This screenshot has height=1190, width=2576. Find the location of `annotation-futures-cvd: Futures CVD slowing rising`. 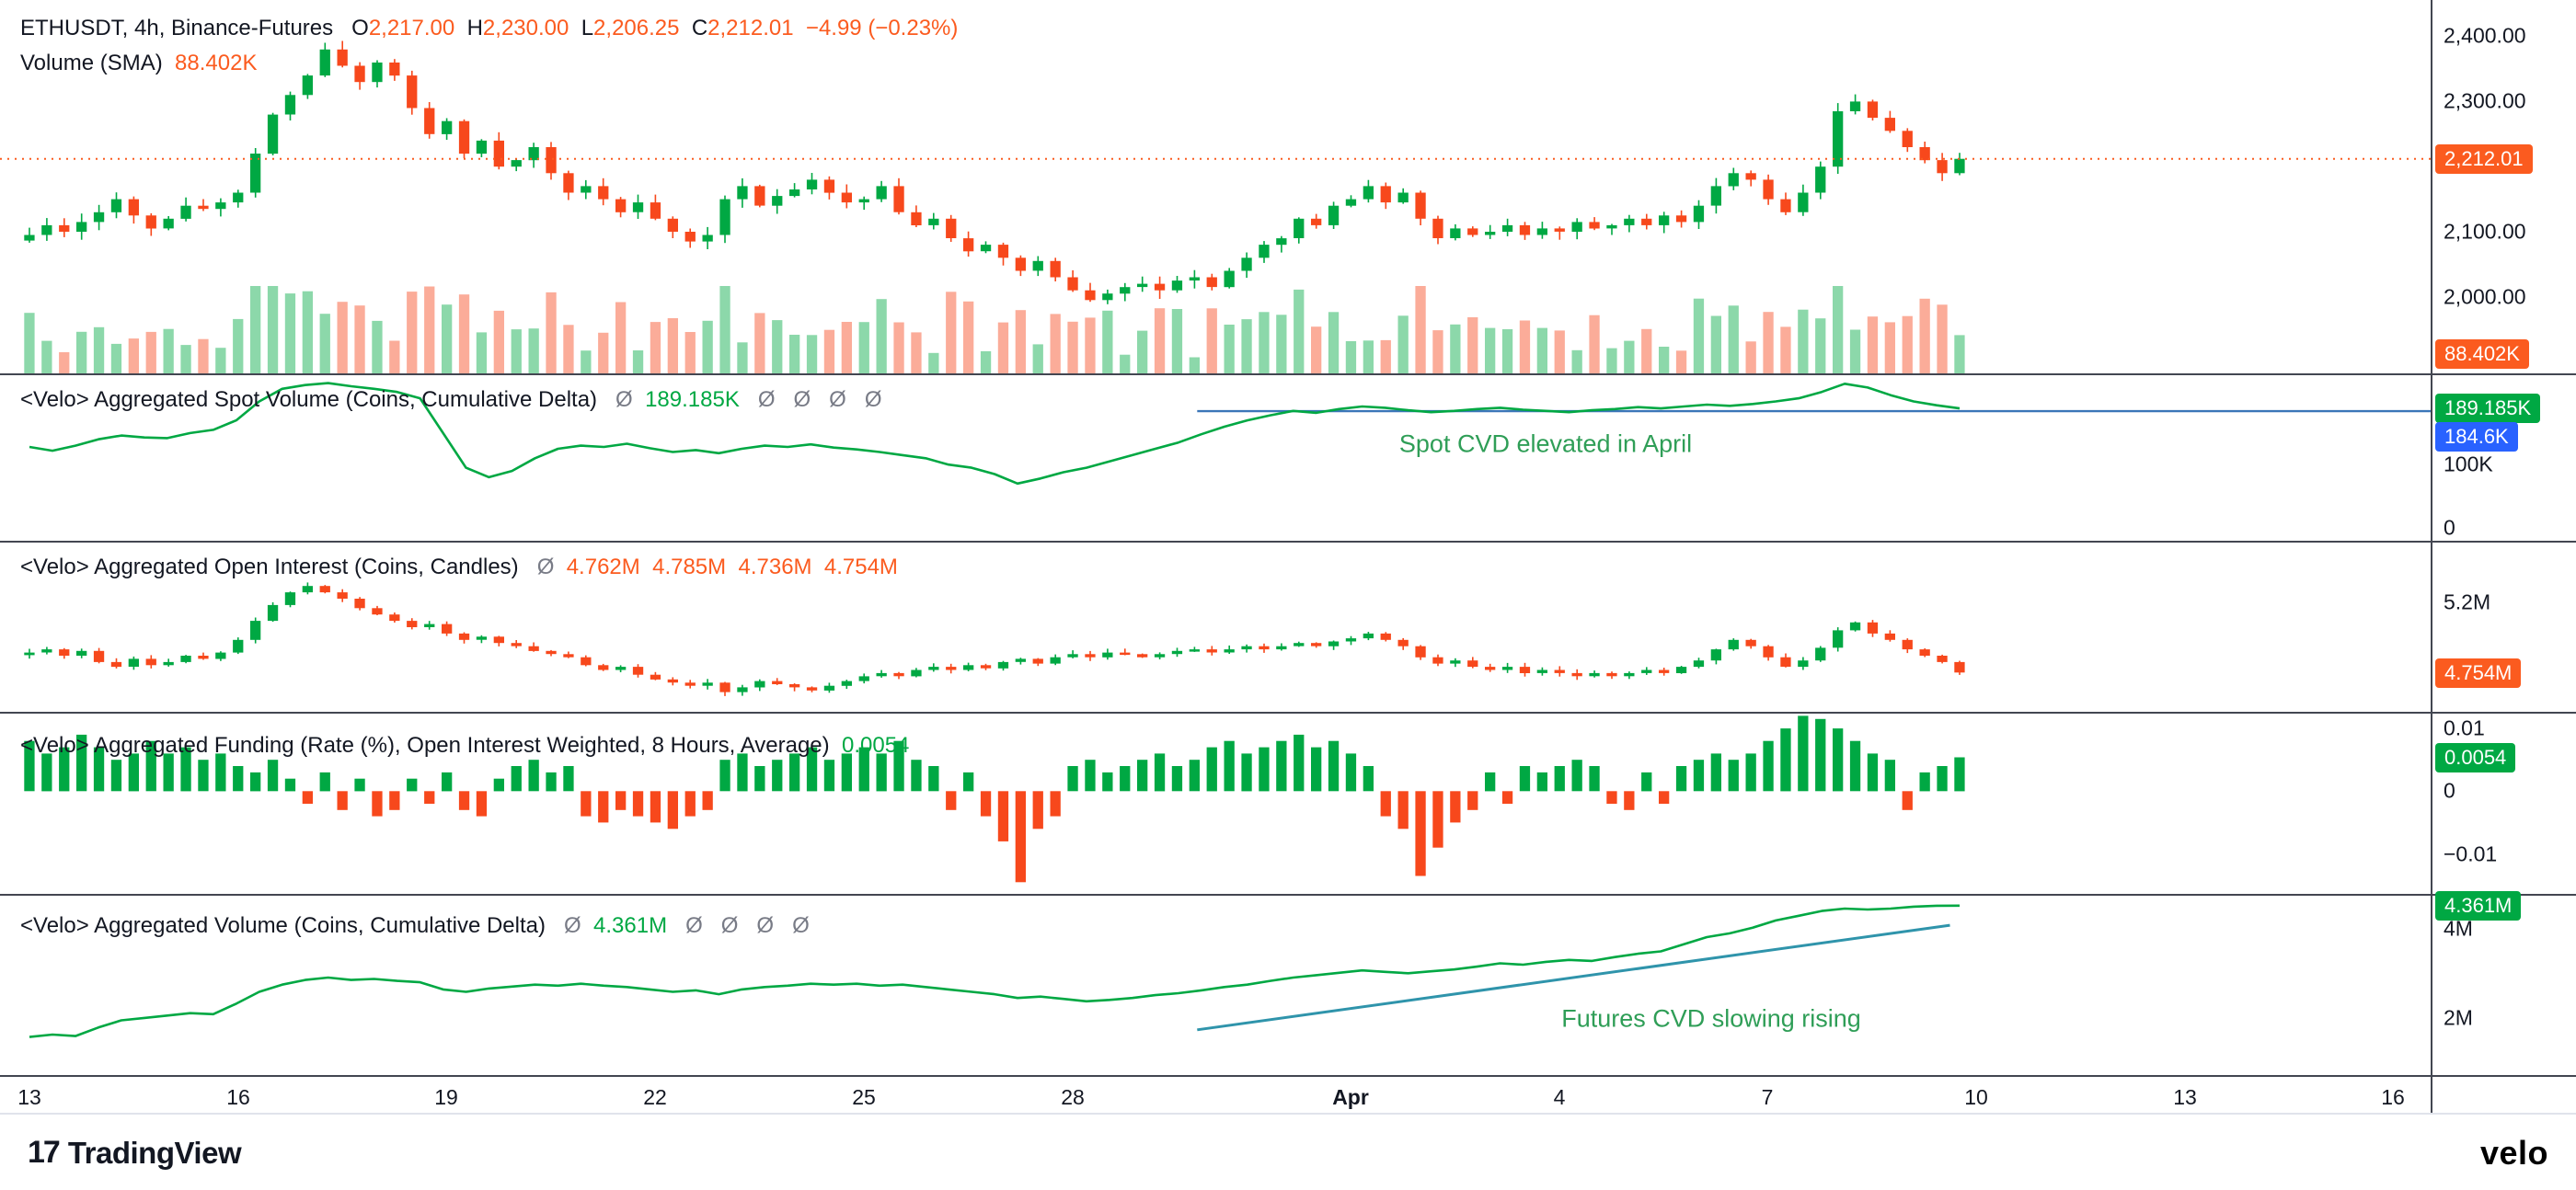

annotation-futures-cvd: Futures CVD slowing rising is located at coordinates (1711, 1018).